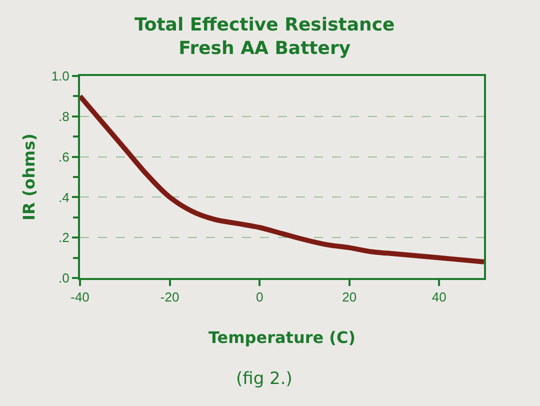  Describe the element at coordinates (60, 76) in the screenshot. I see `y-tick-label: 1.0` at that location.